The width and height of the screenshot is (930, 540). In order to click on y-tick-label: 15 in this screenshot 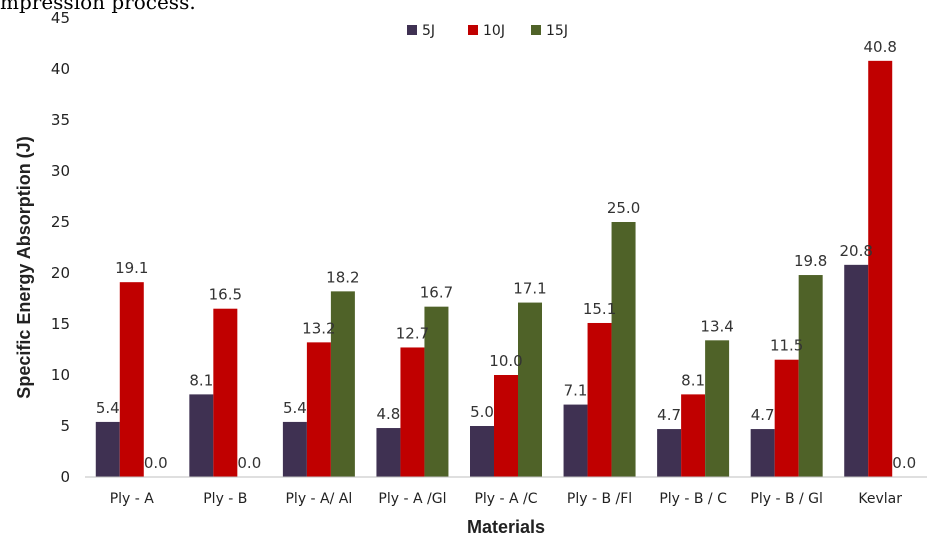, I will do `click(60, 324)`.